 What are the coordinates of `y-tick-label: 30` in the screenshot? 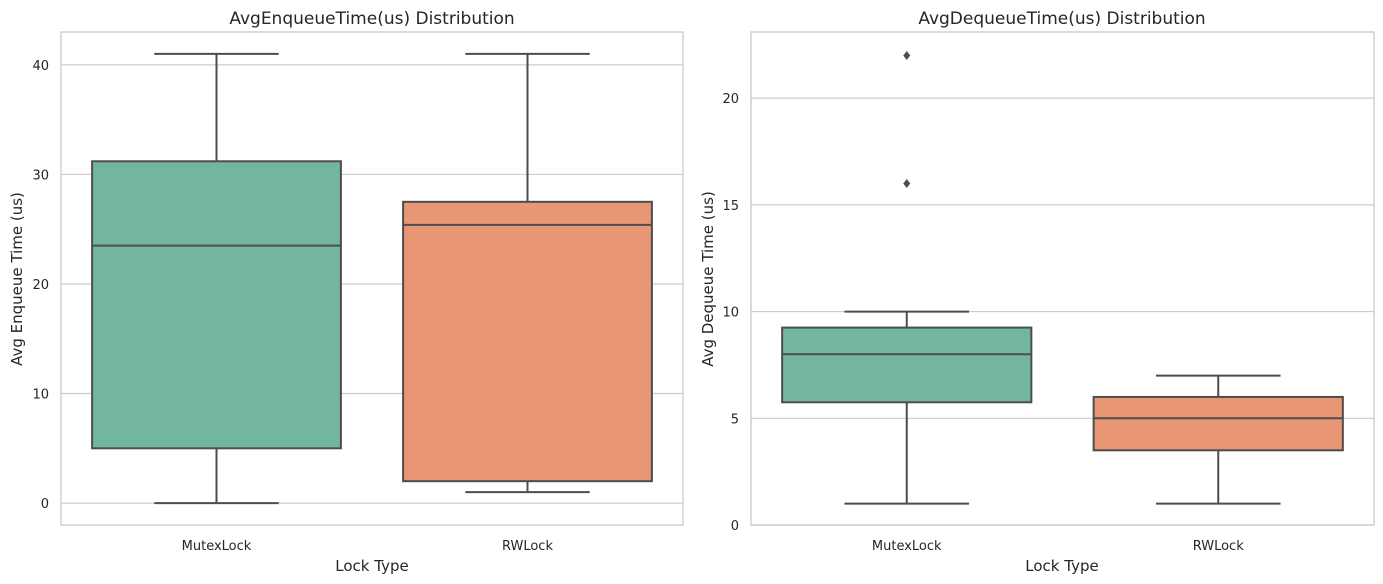 It's located at (40, 175).